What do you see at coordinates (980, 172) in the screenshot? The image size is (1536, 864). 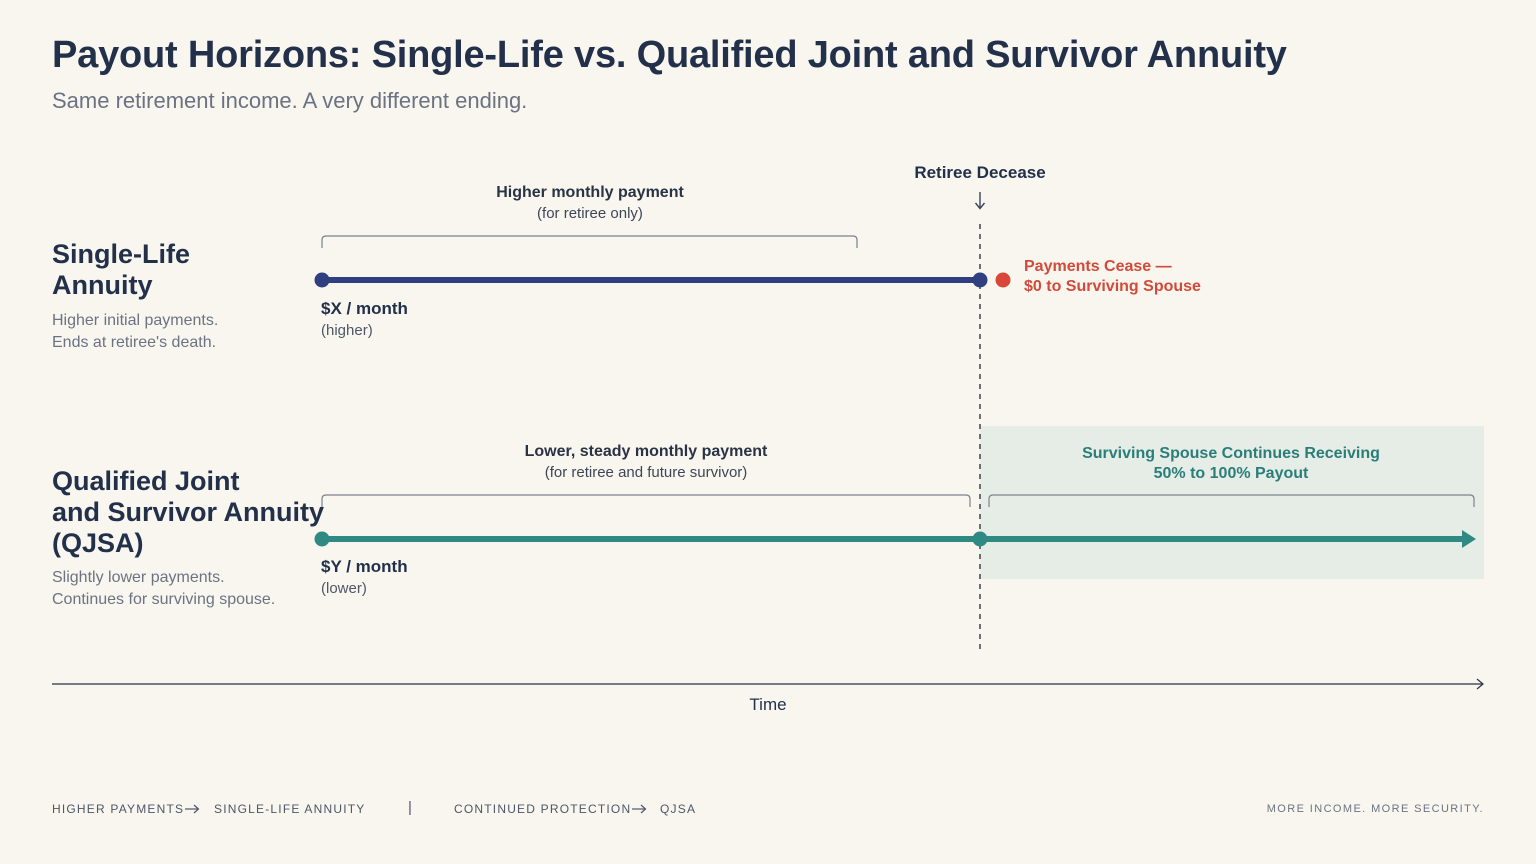 I see `retiree-decease-label: Retiree Decease` at bounding box center [980, 172].